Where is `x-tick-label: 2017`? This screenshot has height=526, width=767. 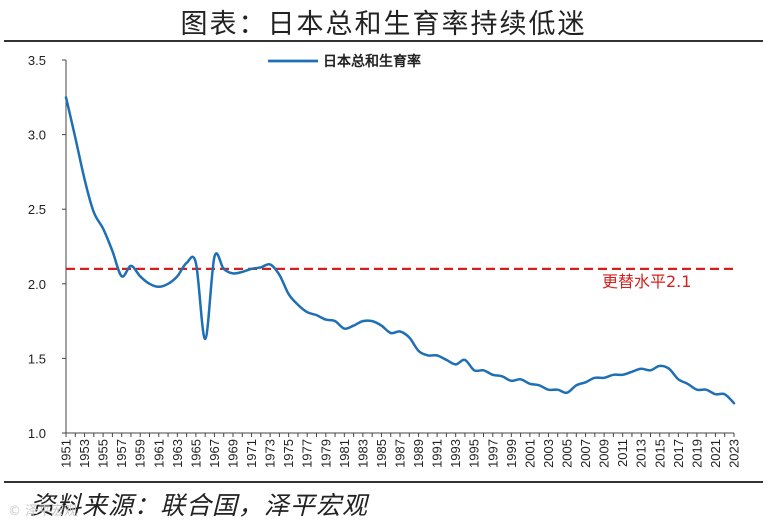 x-tick-label: 2017 is located at coordinates (678, 453).